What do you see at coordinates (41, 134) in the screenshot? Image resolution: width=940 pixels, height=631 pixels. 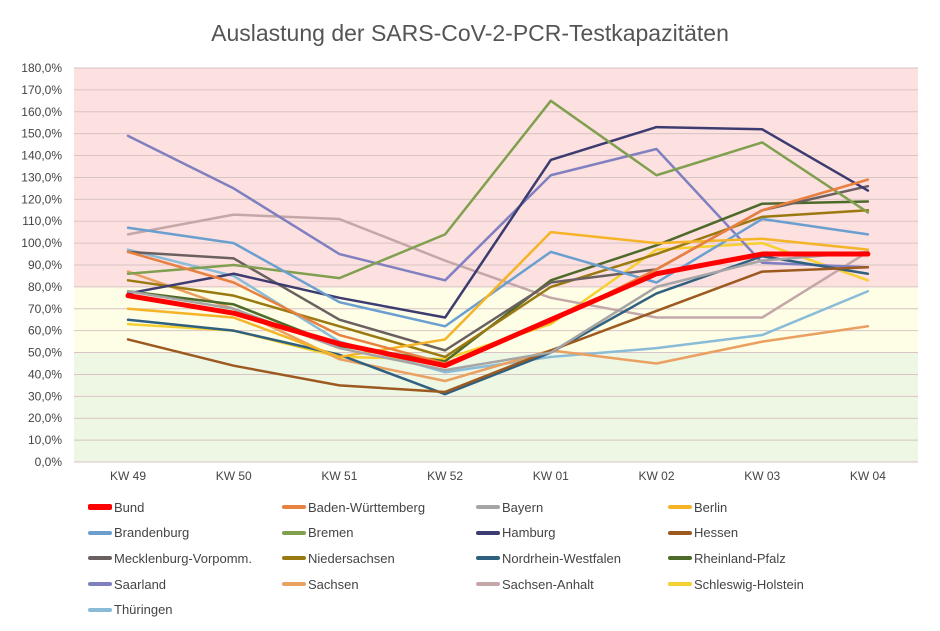 I see `y-tick-label: 150,0%` at bounding box center [41, 134].